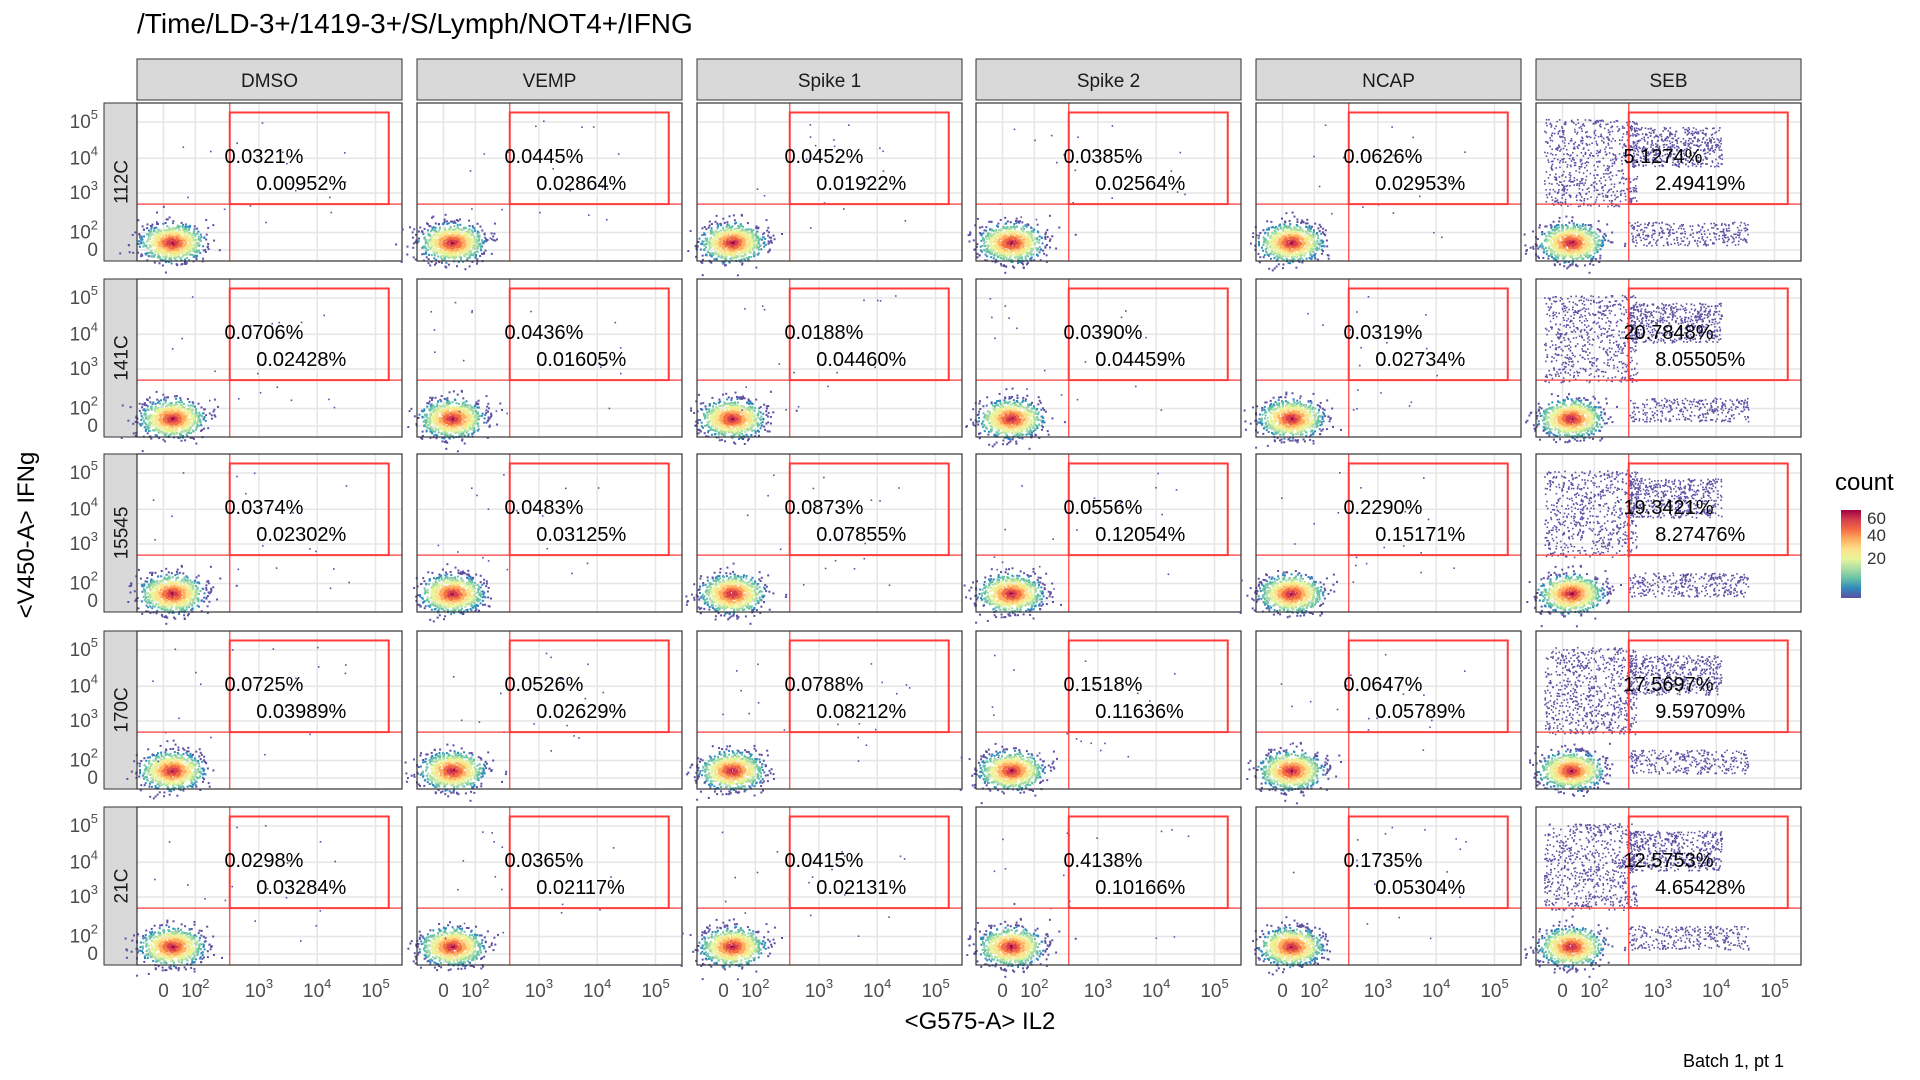  I want to click on gate-percent-double: 0.02864%, so click(581, 184).